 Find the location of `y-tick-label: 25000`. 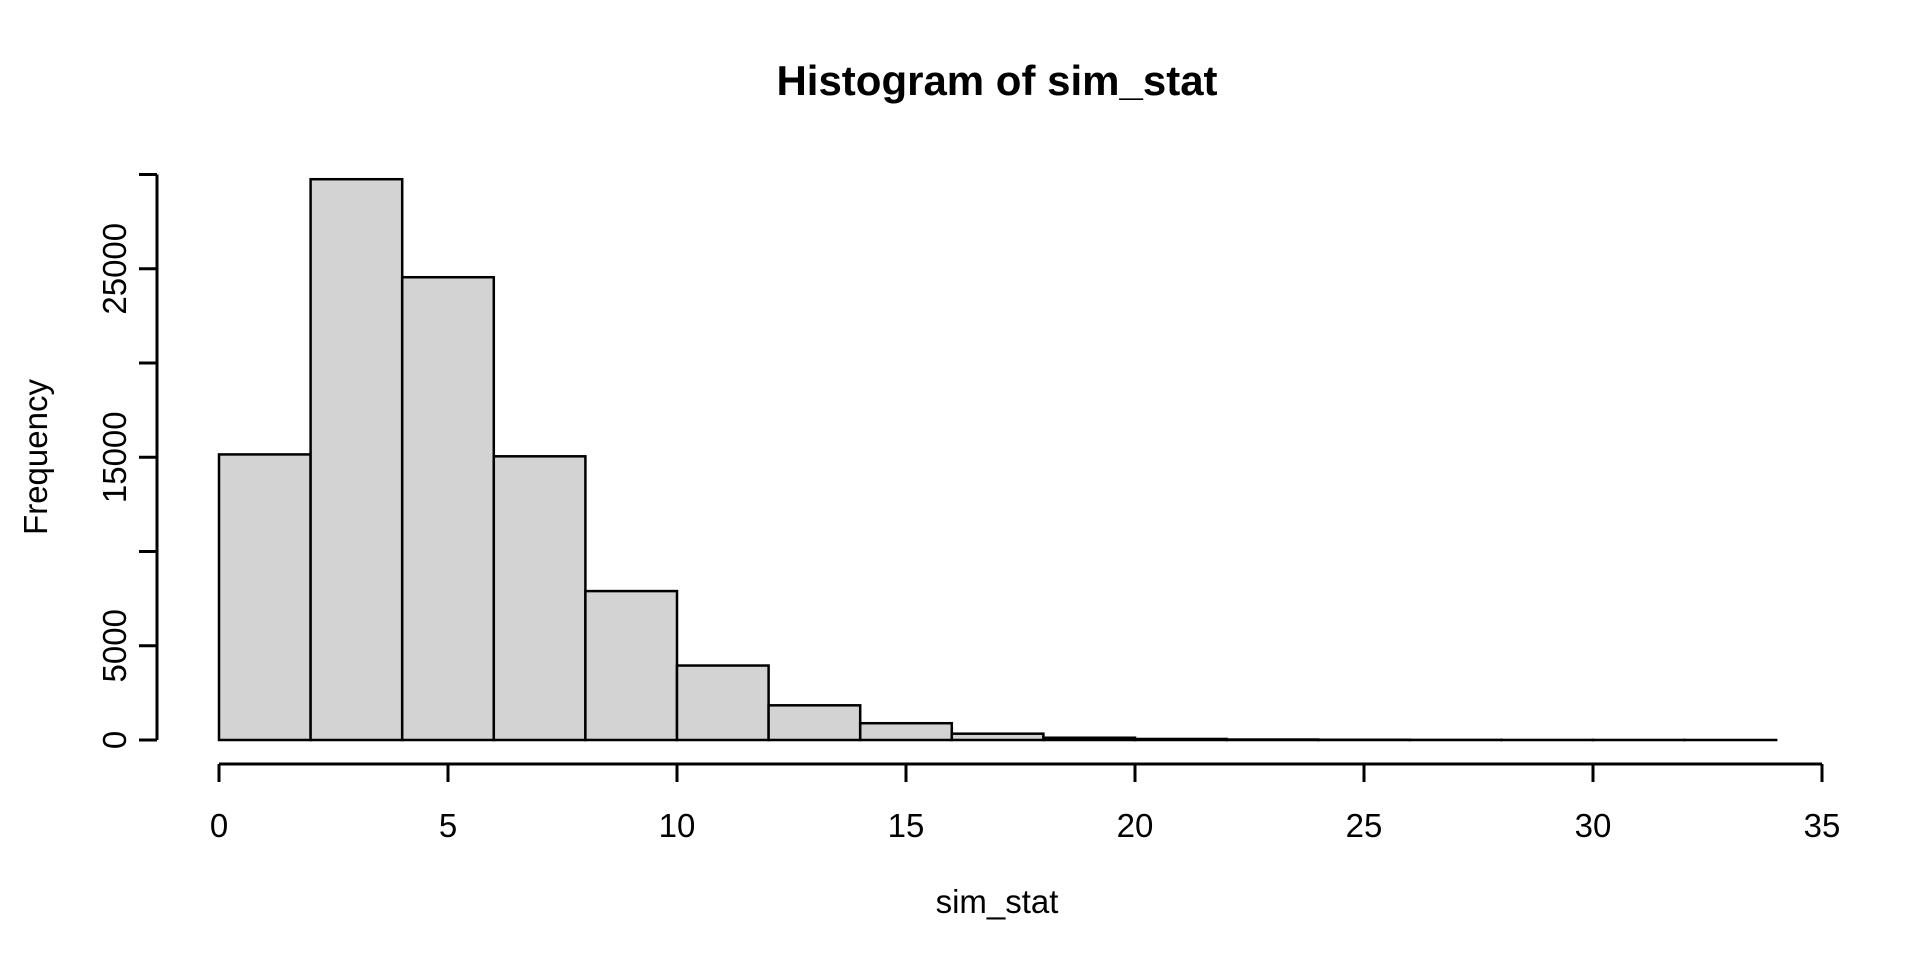

y-tick-label: 25000 is located at coordinates (114, 269).